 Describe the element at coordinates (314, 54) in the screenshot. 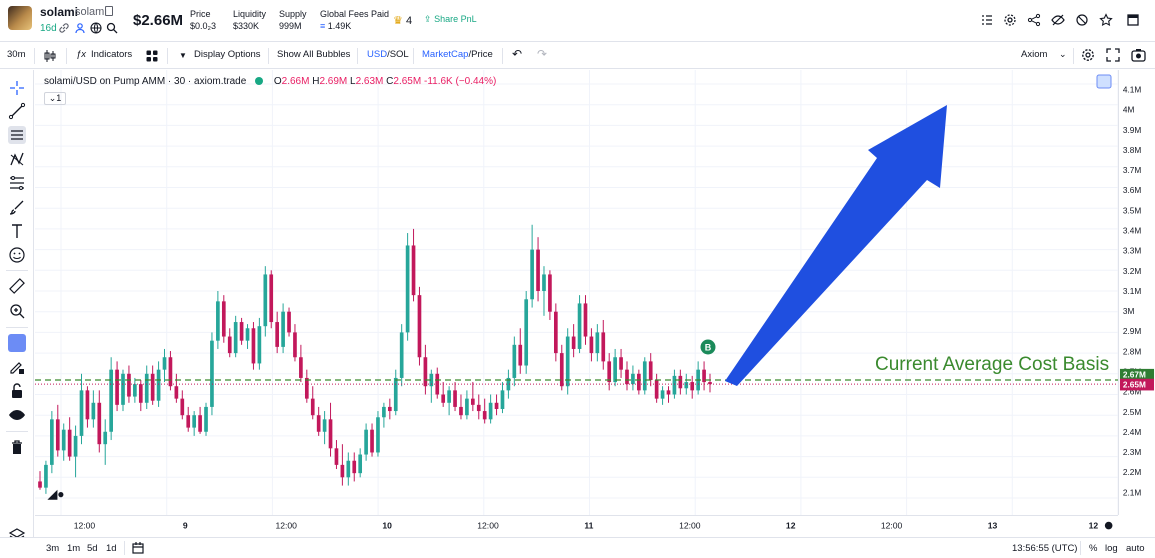

I see `show-all-bubbles-button: Show All Bubbles` at that location.